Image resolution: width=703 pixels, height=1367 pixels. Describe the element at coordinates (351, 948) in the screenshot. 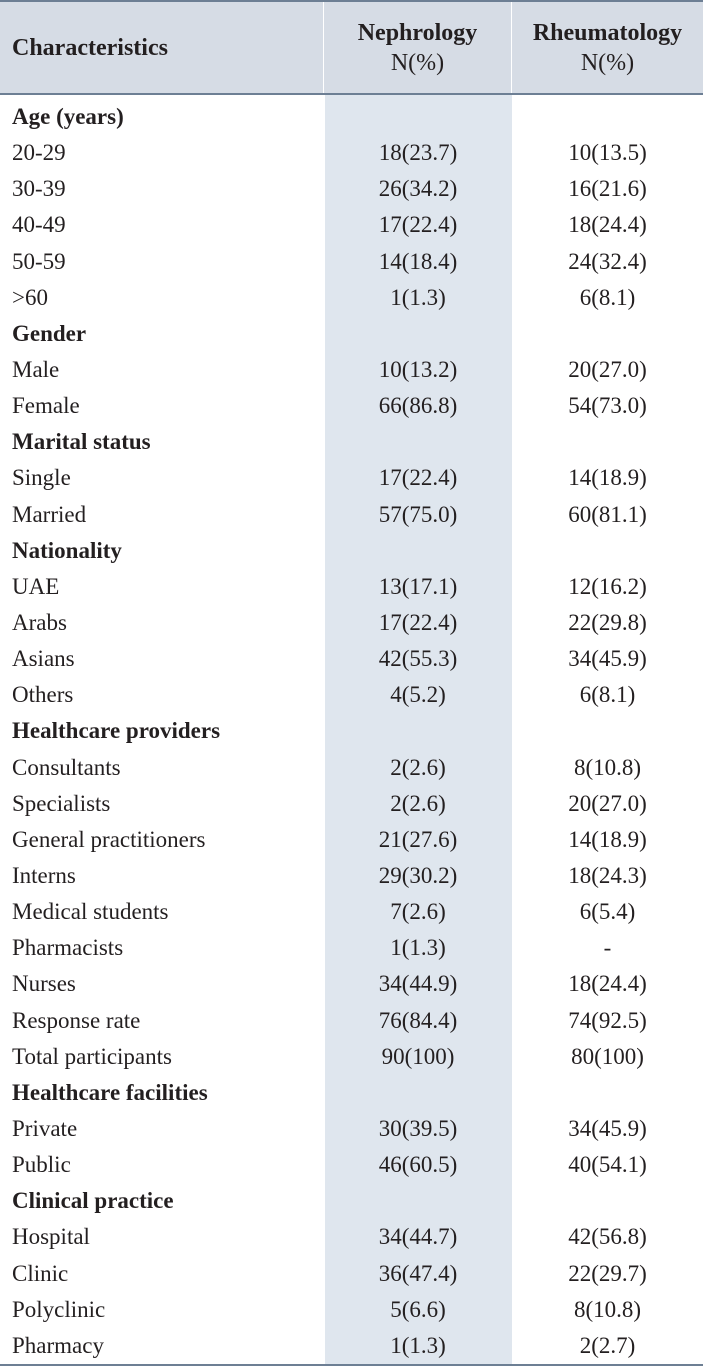

I see `table-row: Pharmacists 1(1.3) -` at that location.